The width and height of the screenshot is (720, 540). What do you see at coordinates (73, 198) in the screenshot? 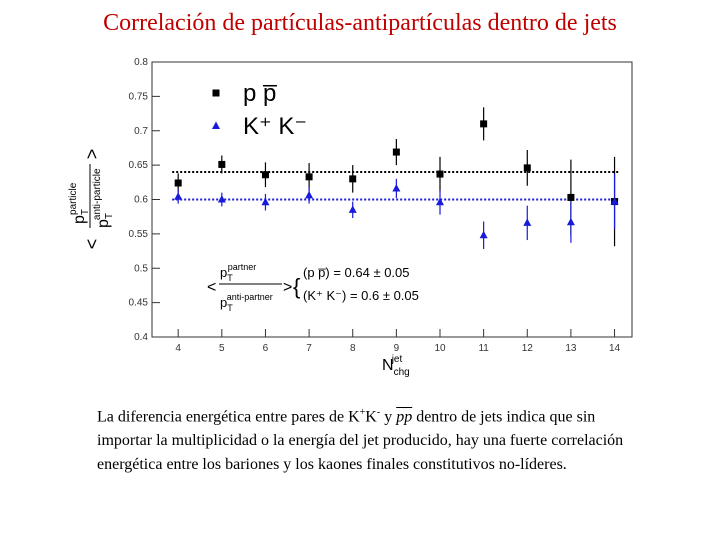
I see `y-num-sup: particle` at bounding box center [73, 198].